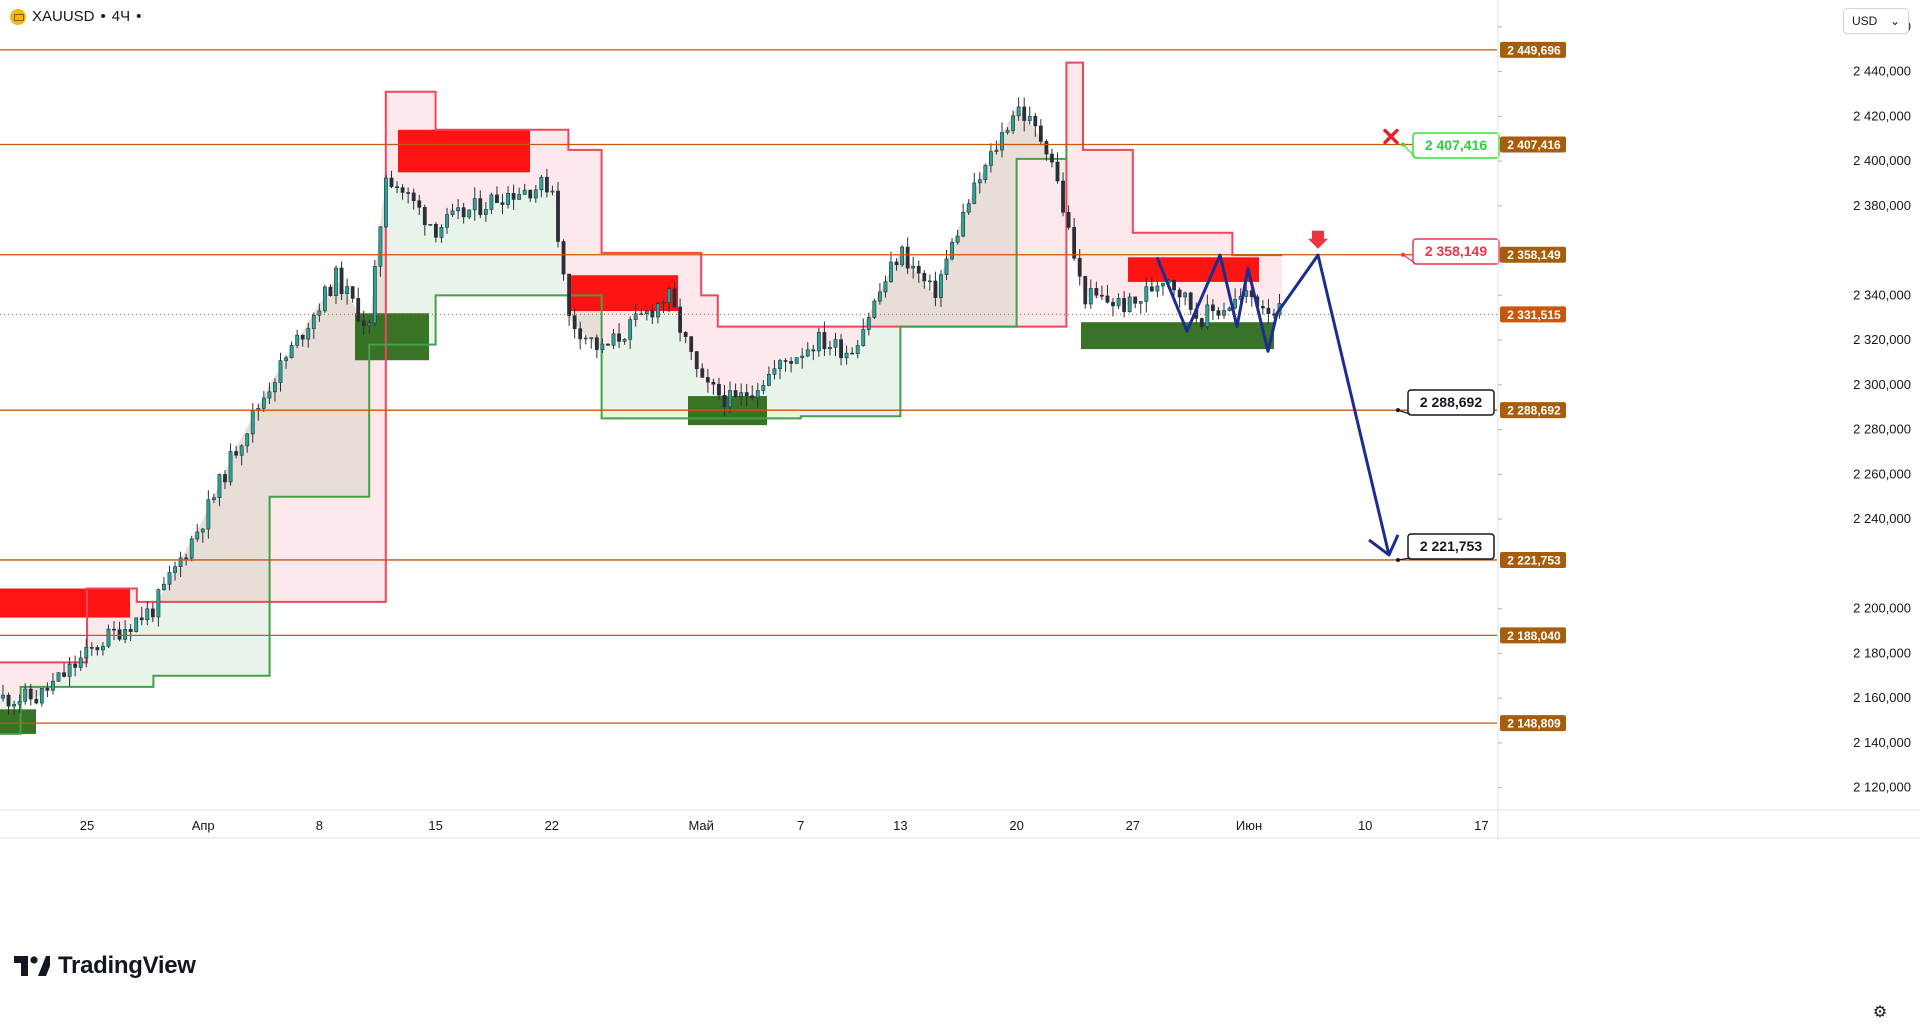 The width and height of the screenshot is (1920, 1035). I want to click on projection-path: 2 407,416 2 358,149 2 288,692 2 221,753, so click(1327, 345).